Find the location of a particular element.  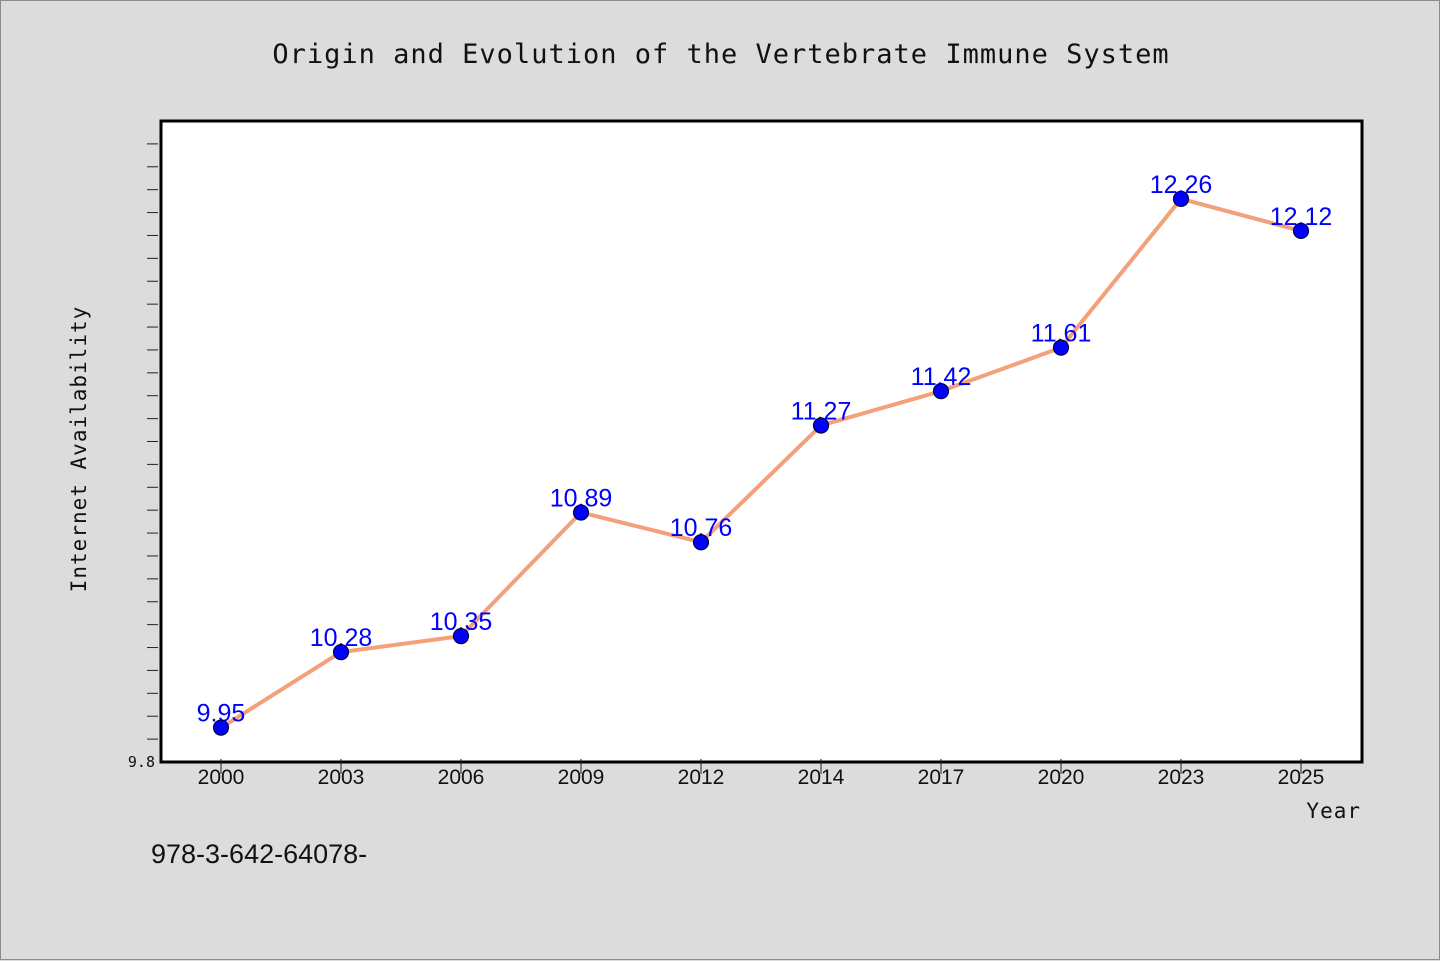

x-tick-label: 2017 is located at coordinates (941, 777).